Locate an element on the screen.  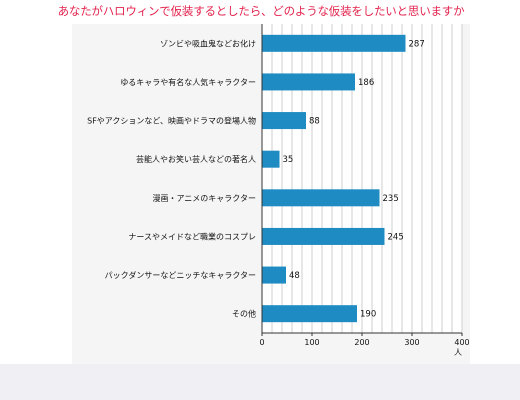
data-label: 235 is located at coordinates (391, 199).